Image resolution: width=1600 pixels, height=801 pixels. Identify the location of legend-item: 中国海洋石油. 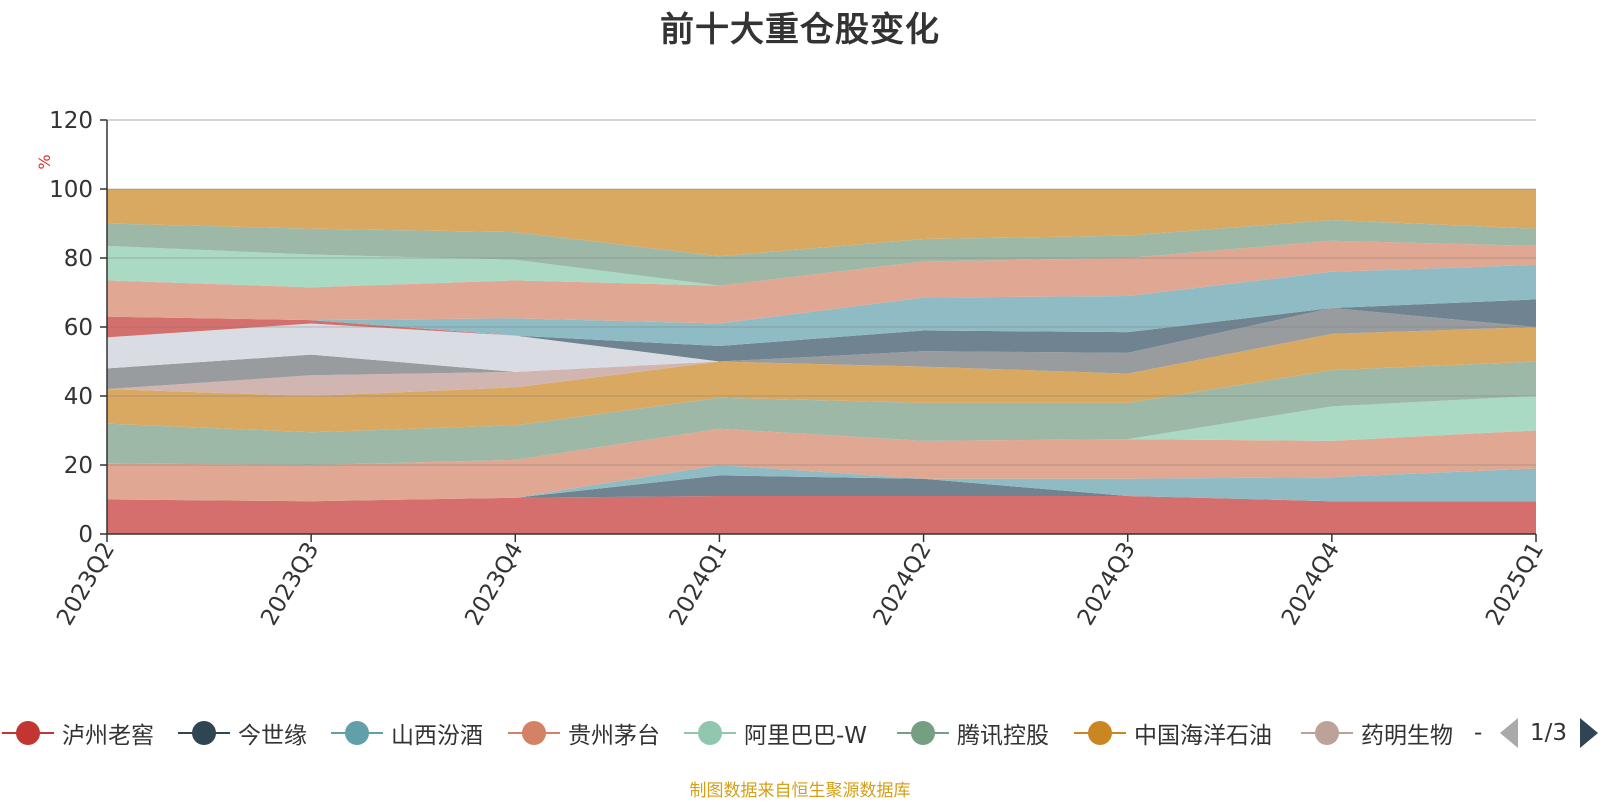
(1173, 733).